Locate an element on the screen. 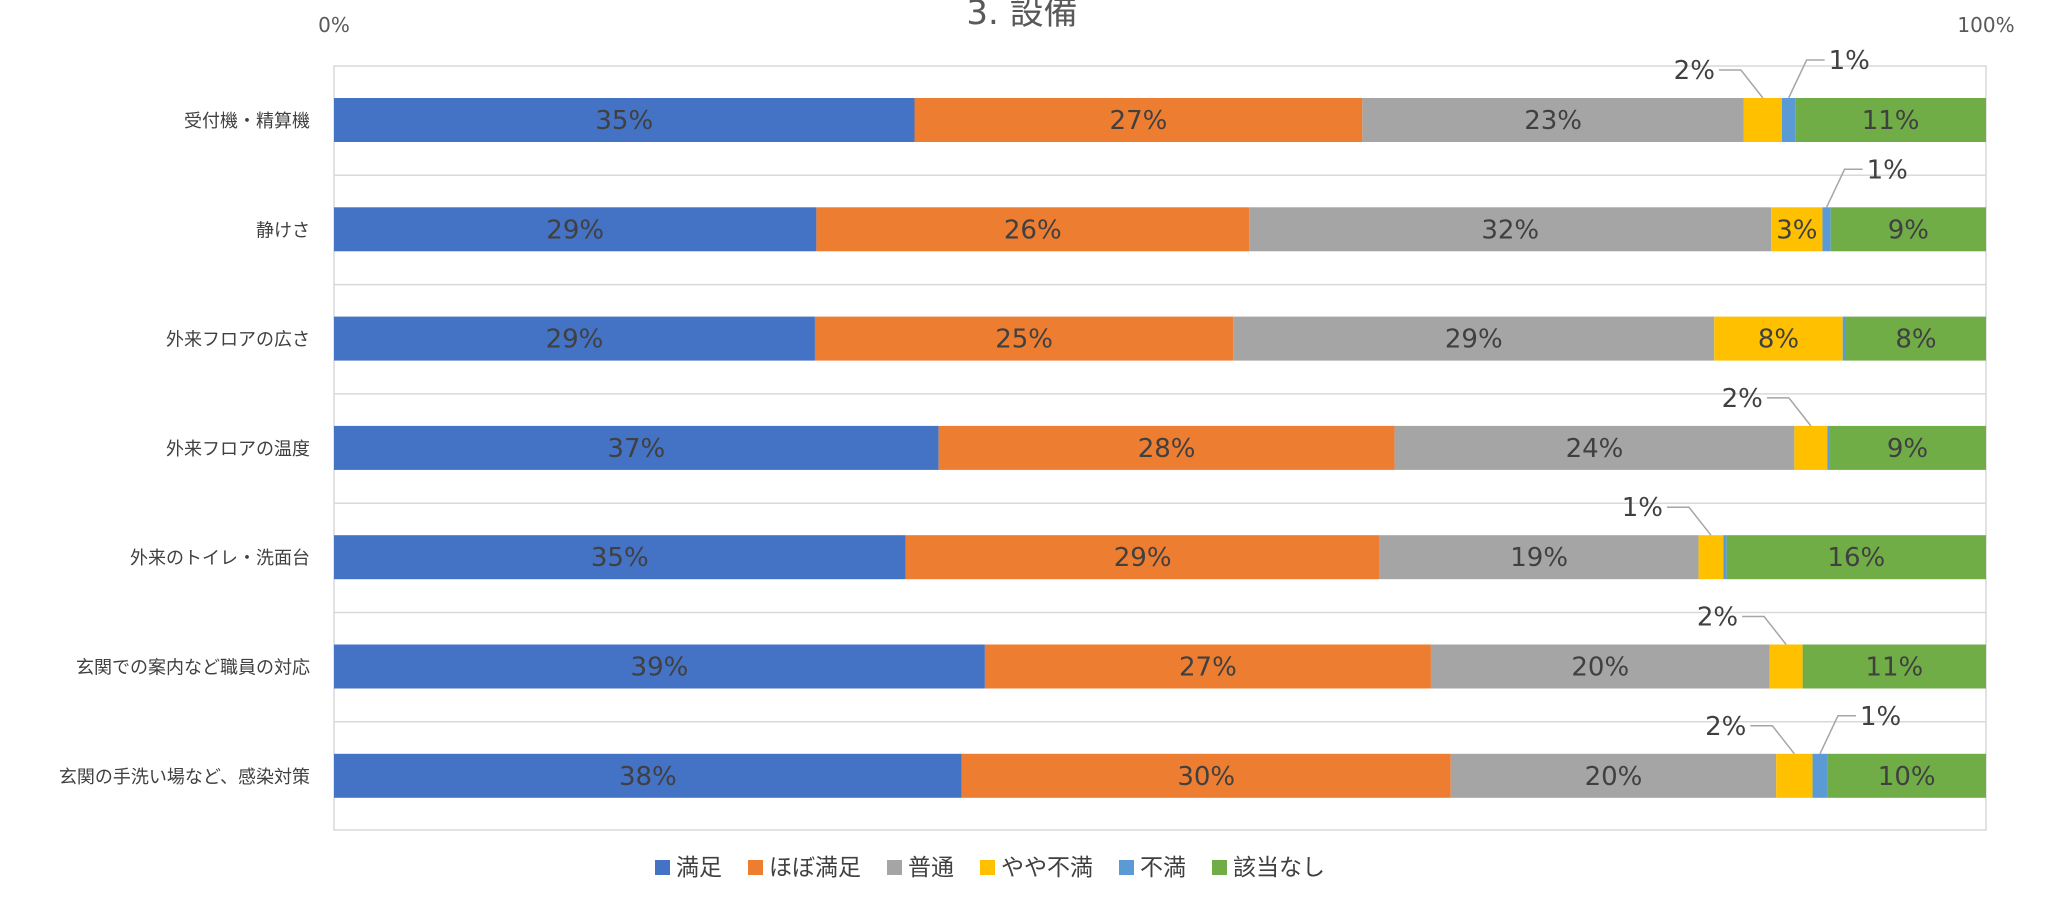 The height and width of the screenshot is (899, 2049). legend-label: 該当なし is located at coordinates (1279, 868).